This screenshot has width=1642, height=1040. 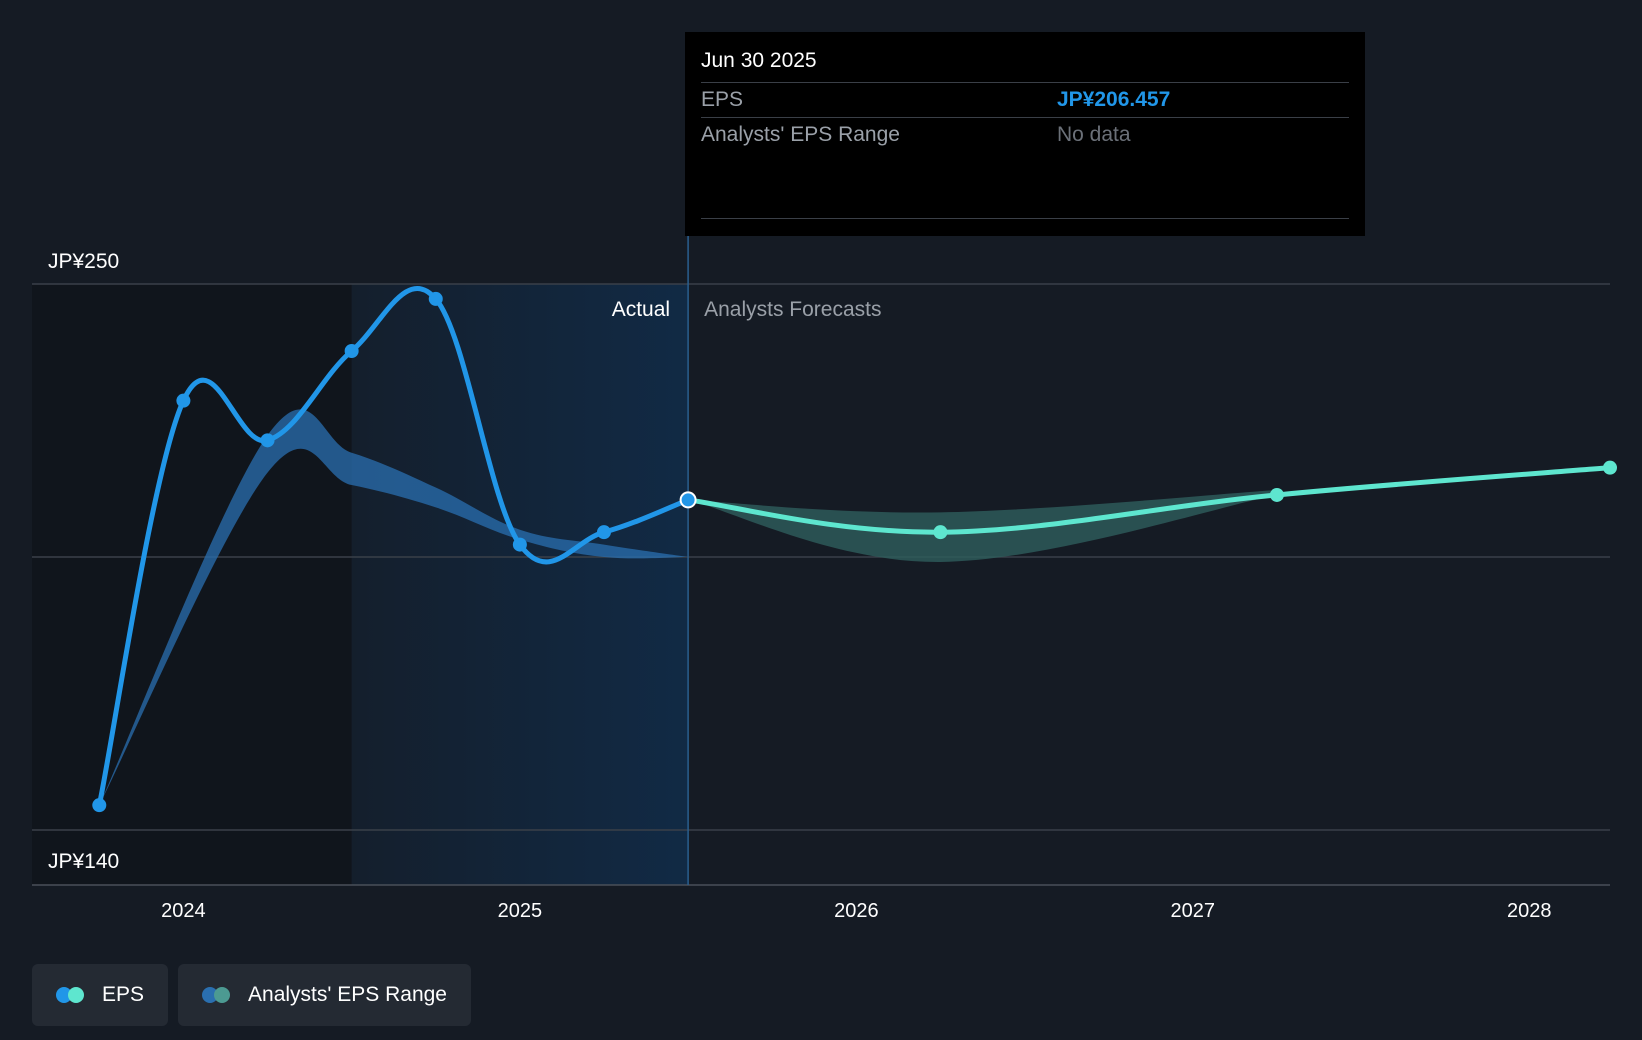 What do you see at coordinates (1094, 134) in the screenshot?
I see `tooltip-range-value: No data` at bounding box center [1094, 134].